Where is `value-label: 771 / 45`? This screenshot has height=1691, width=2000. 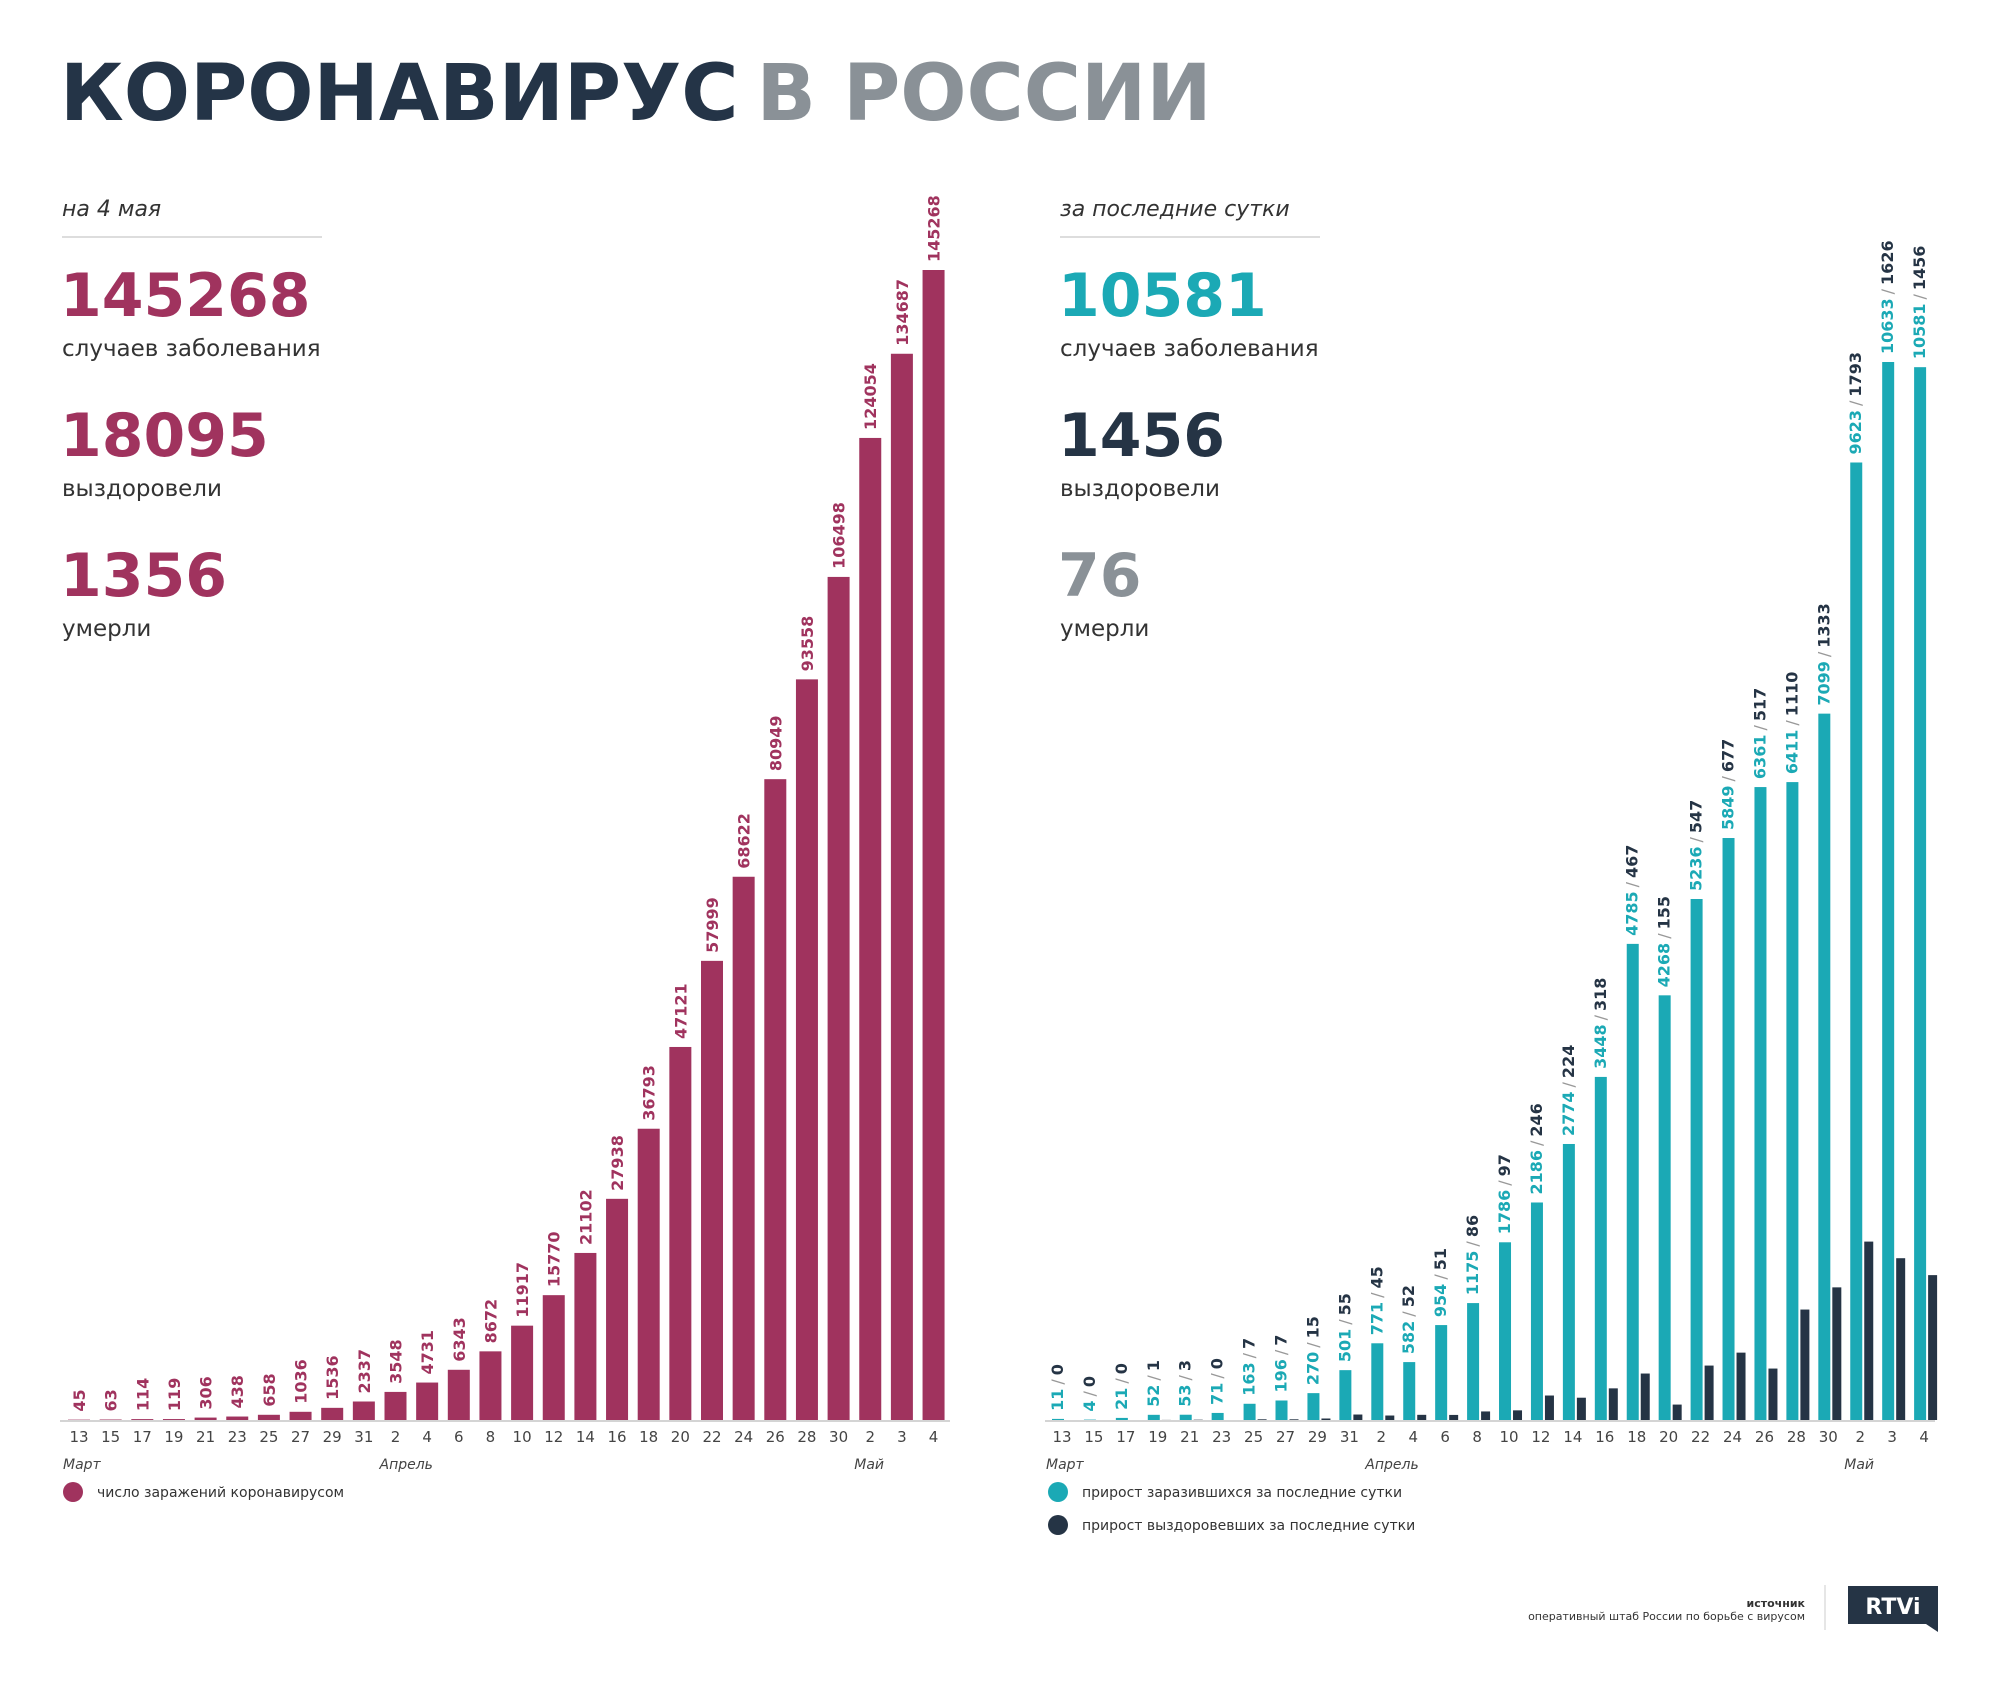
value-label: 771 / 45 is located at coordinates (1376, 1300).